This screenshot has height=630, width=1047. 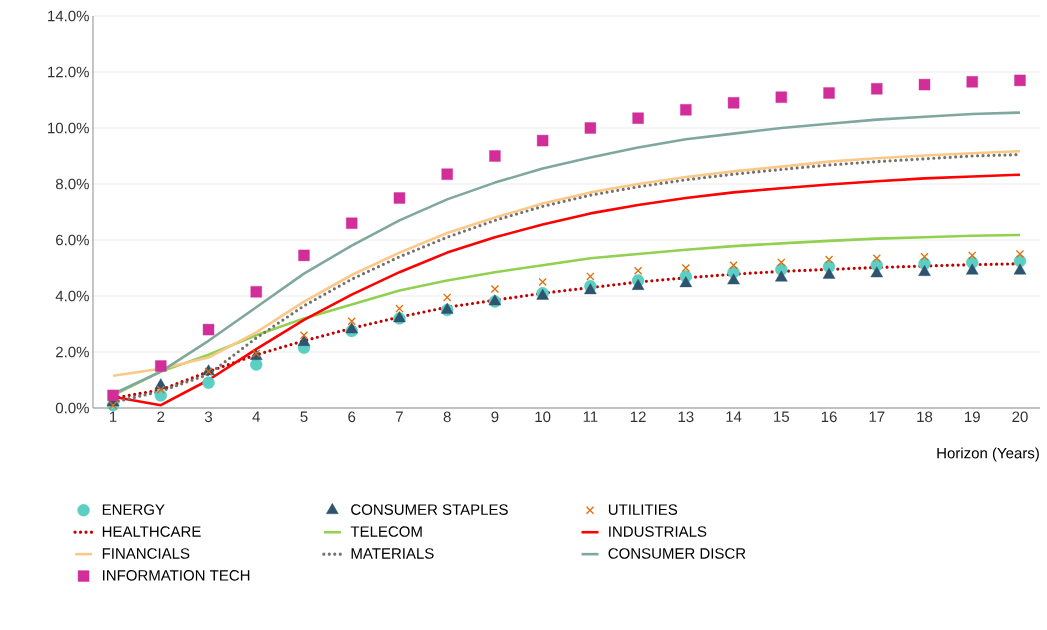 What do you see at coordinates (988, 454) in the screenshot?
I see `x-axis-title: Horizon (Years)` at bounding box center [988, 454].